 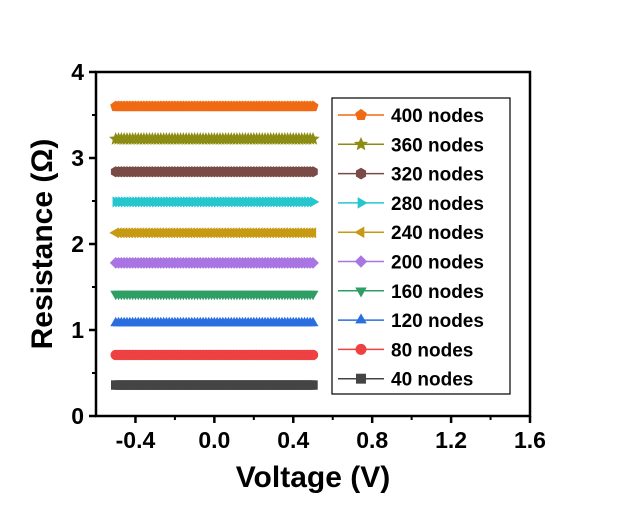 I want to click on x-tick-label: 0.4, so click(x=293, y=440).